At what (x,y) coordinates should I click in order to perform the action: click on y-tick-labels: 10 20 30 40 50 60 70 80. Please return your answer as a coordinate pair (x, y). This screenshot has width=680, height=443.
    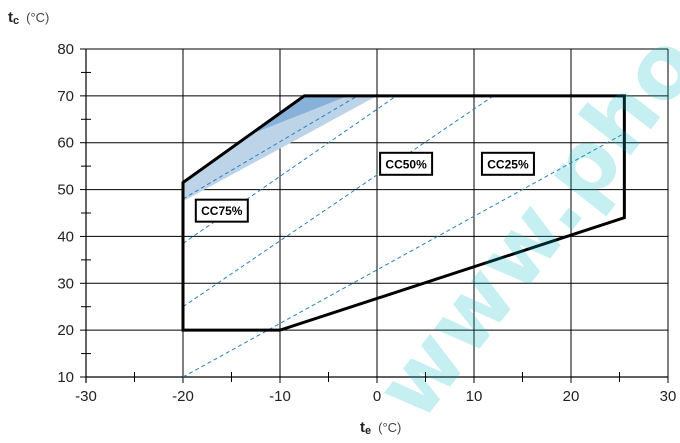
    Looking at the image, I should click on (65, 213).